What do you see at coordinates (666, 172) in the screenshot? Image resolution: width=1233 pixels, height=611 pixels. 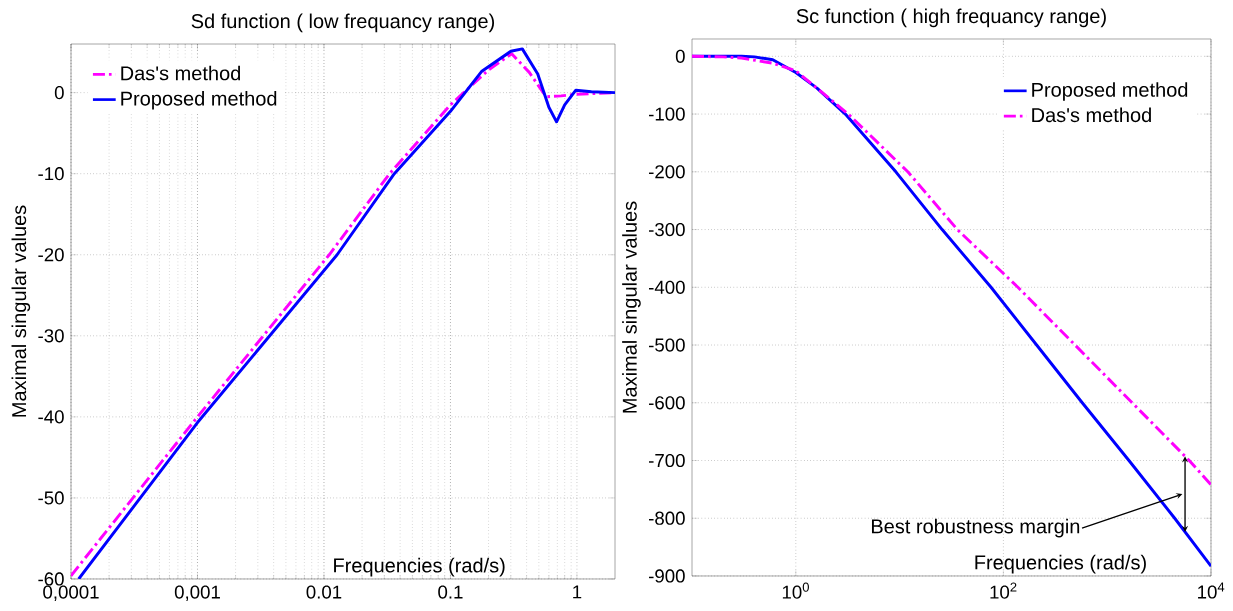 I see `y-tick-label: -200` at bounding box center [666, 172].